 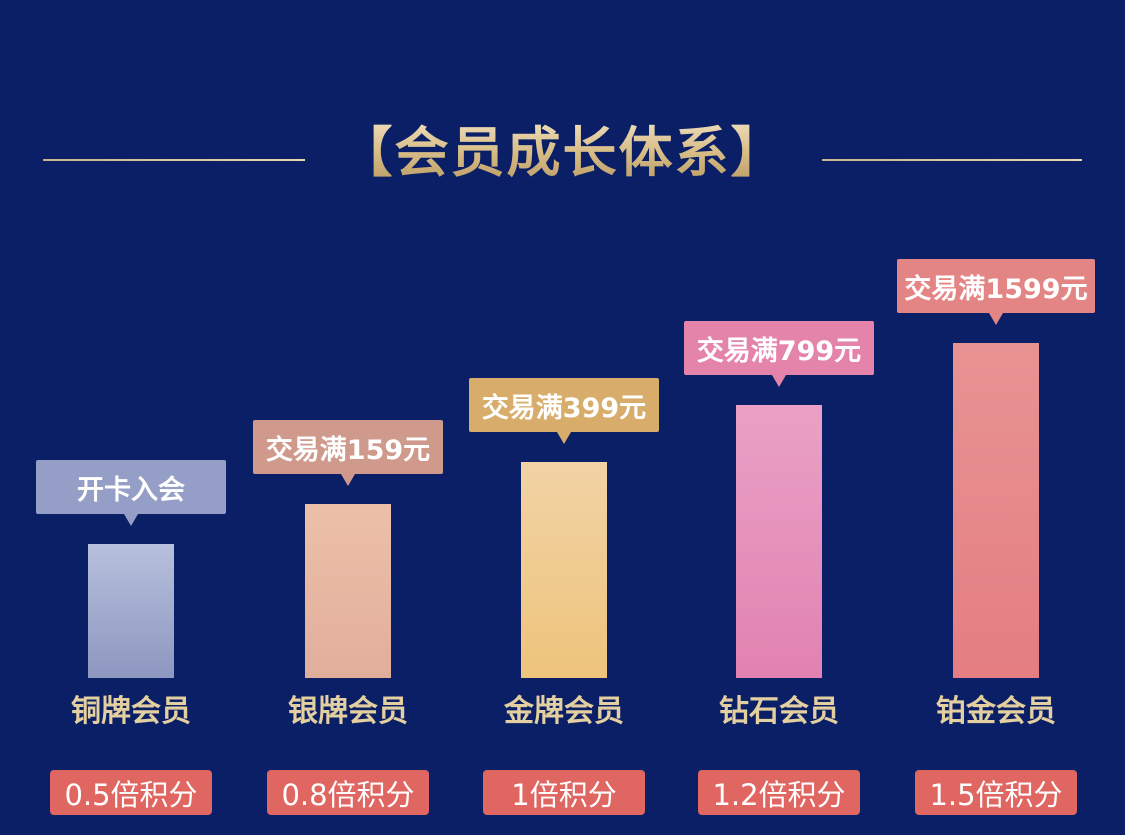 What do you see at coordinates (131, 711) in the screenshot?
I see `level-name-1: 铜牌会员` at bounding box center [131, 711].